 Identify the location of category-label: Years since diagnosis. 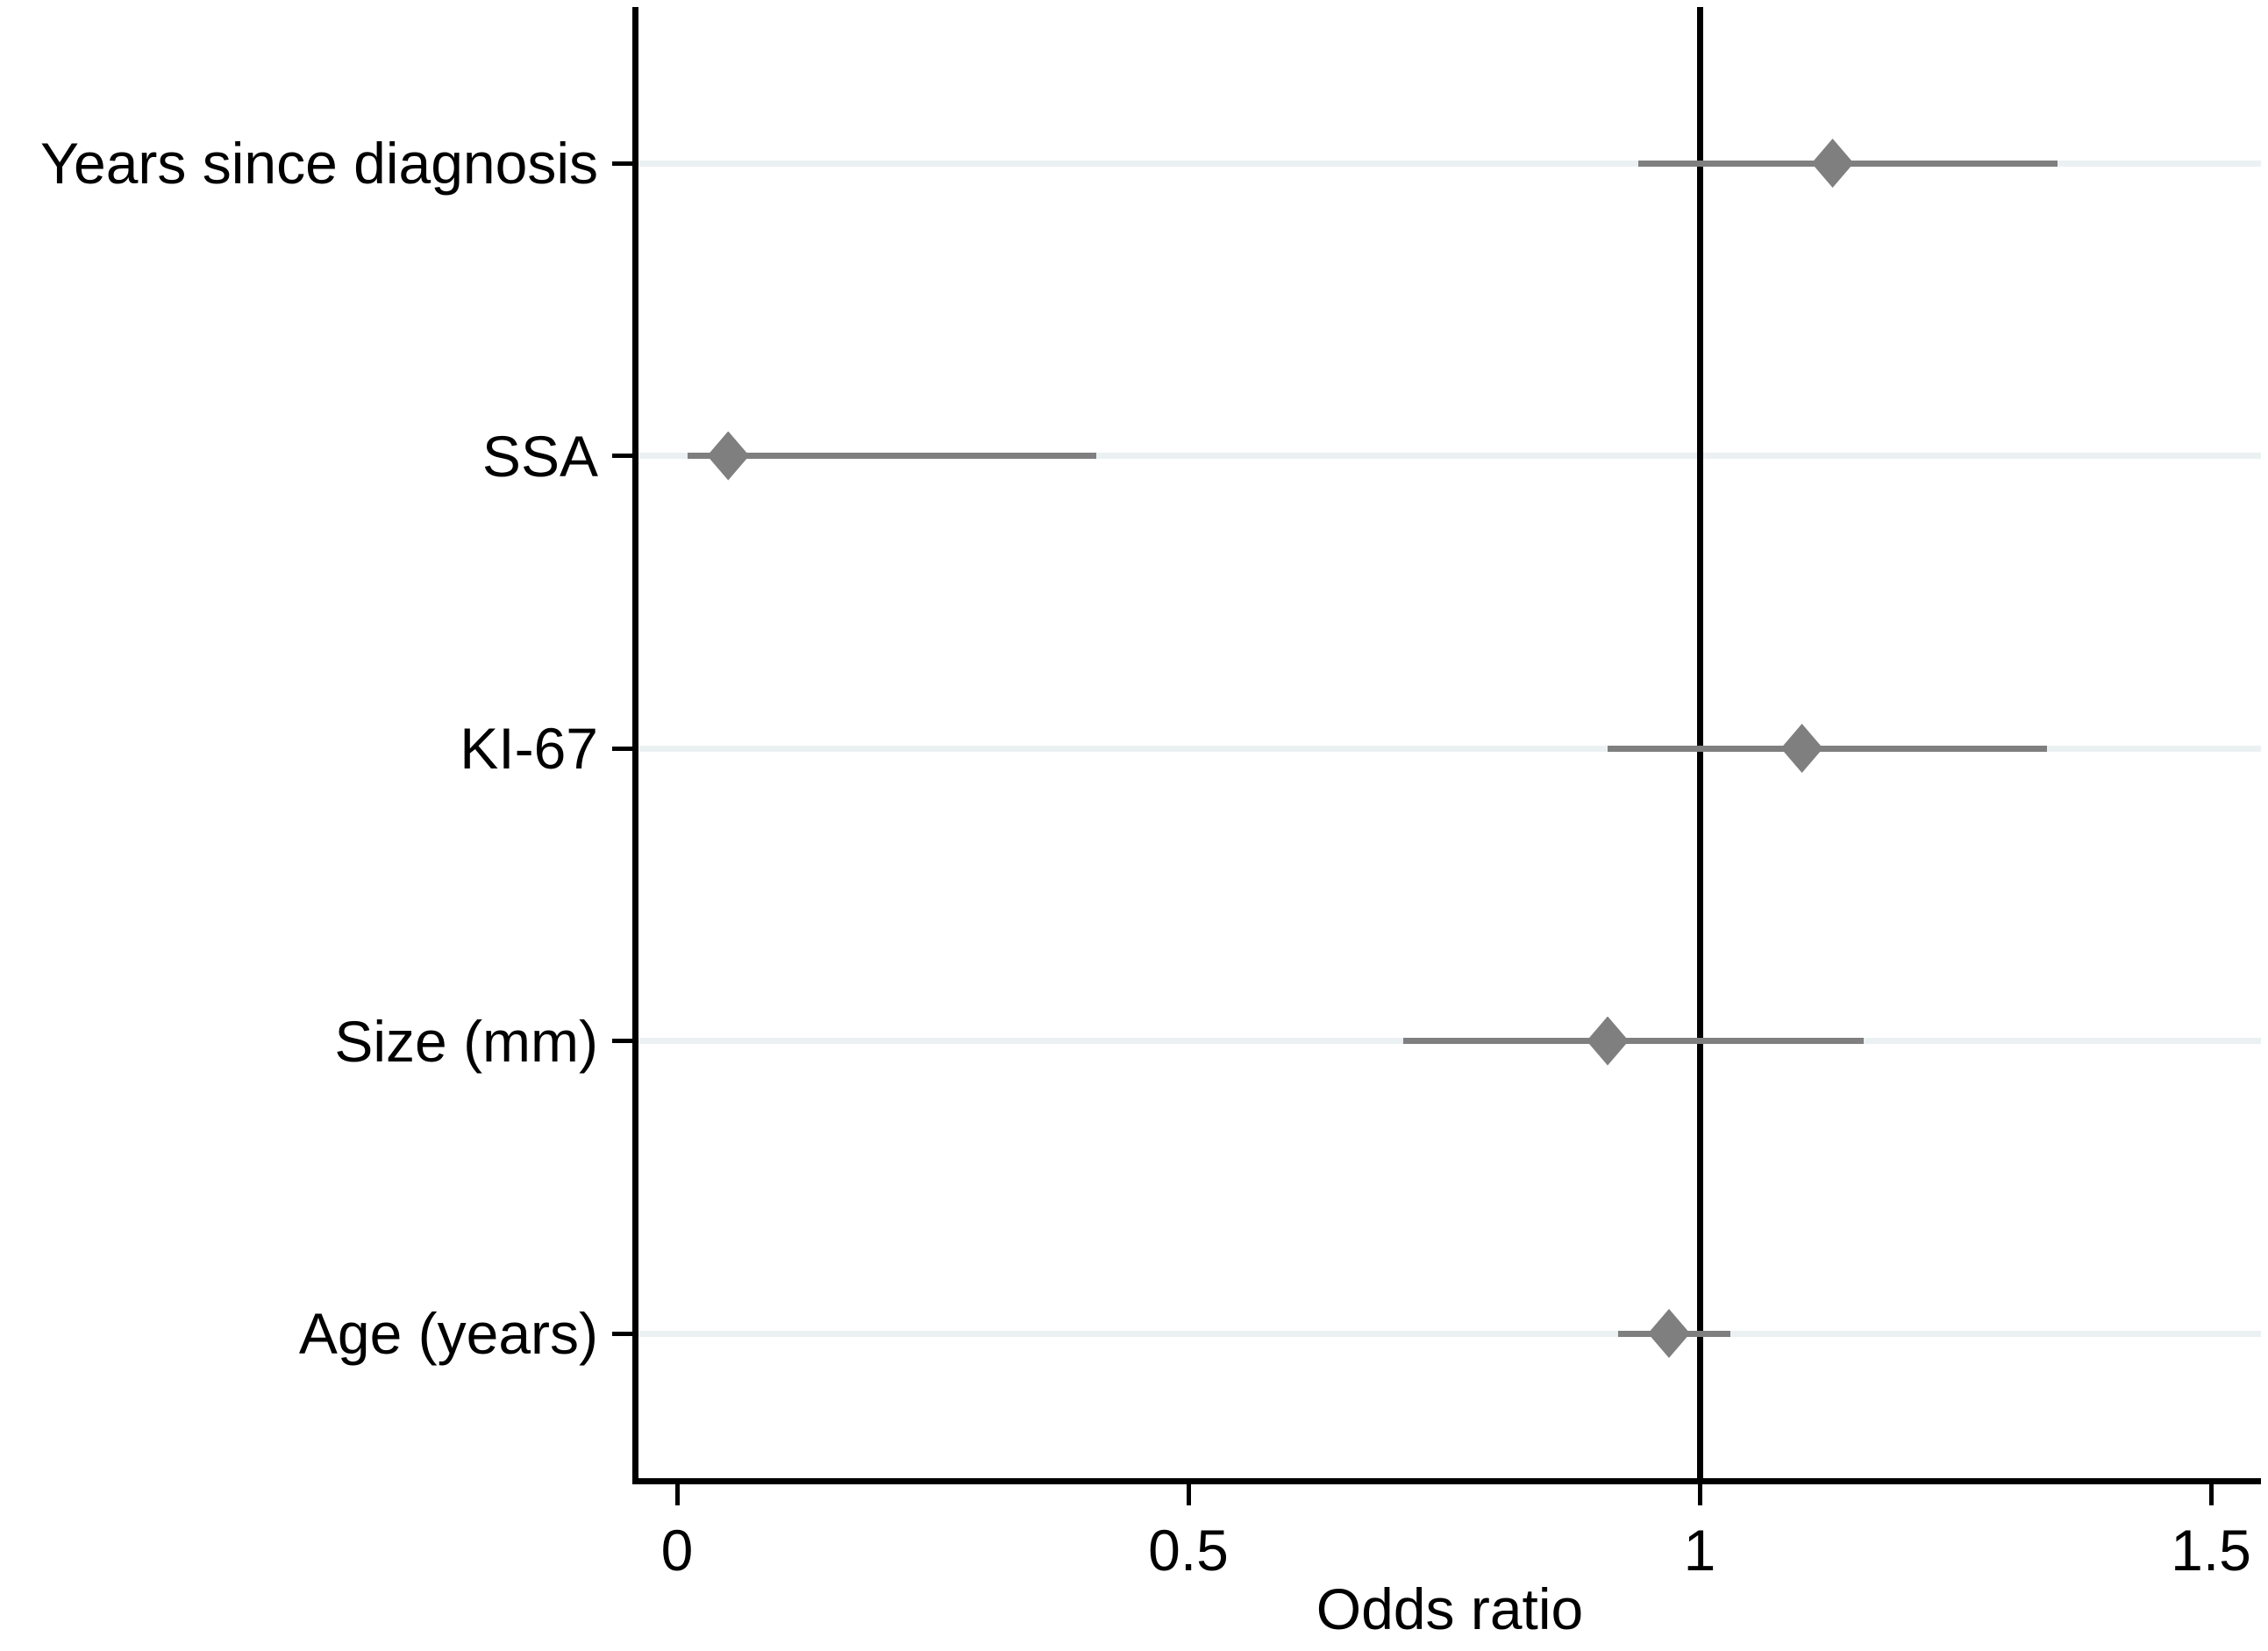
(319, 164).